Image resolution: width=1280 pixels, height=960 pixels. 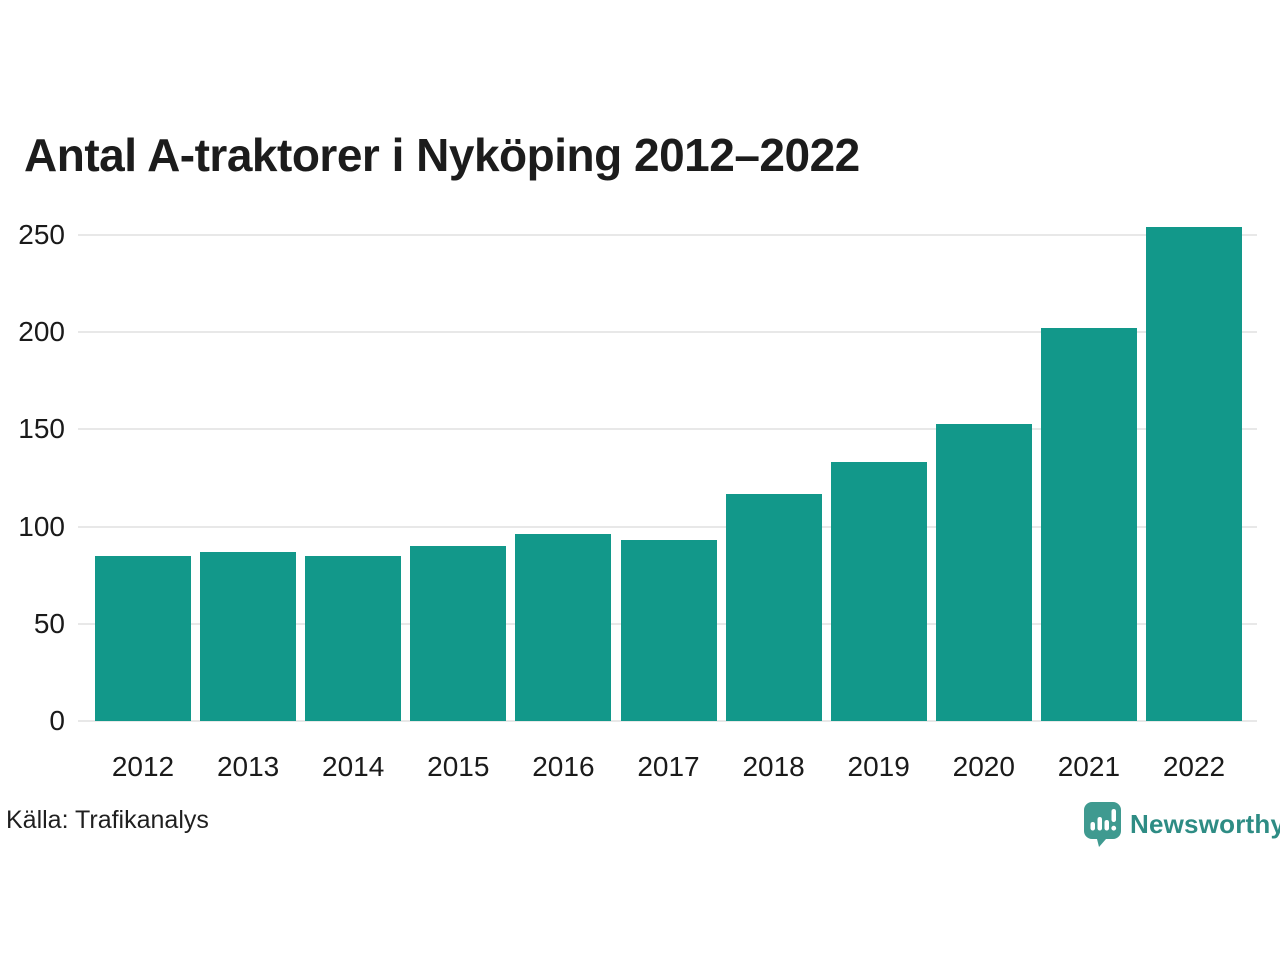 I want to click on bar-2016, so click(x=563, y=627).